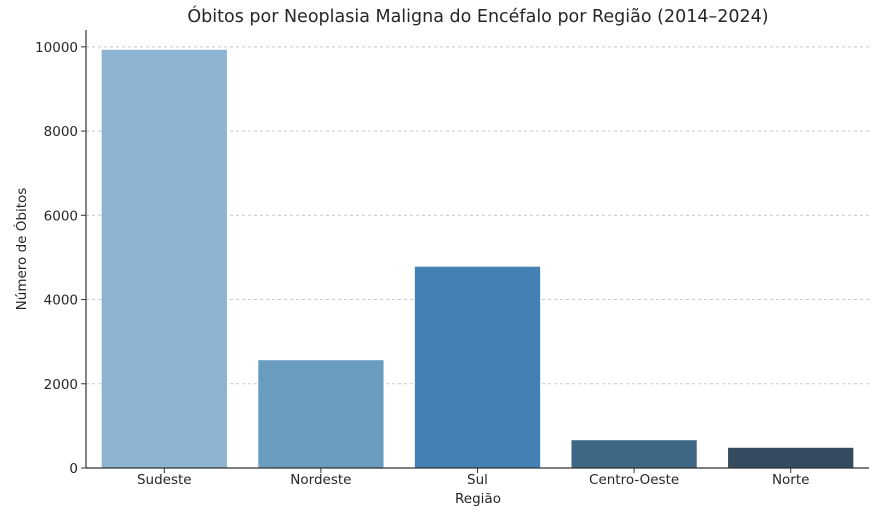 Image resolution: width=876 pixels, height=513 pixels. Describe the element at coordinates (61, 385) in the screenshot. I see `y-tick-label: 2000` at that location.